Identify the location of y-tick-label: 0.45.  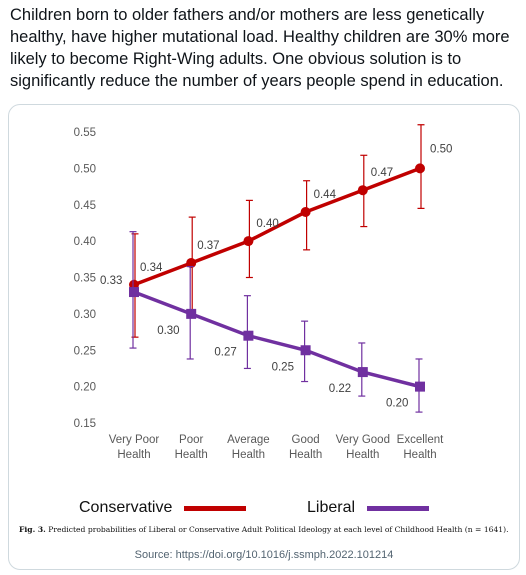
(85, 206).